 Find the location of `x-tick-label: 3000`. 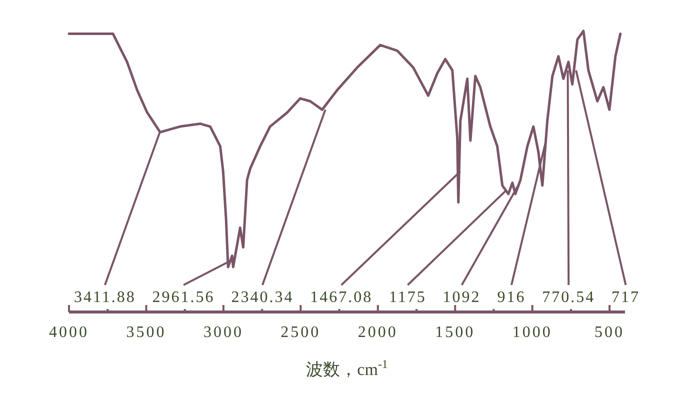

x-tick-label: 3000 is located at coordinates (223, 332).